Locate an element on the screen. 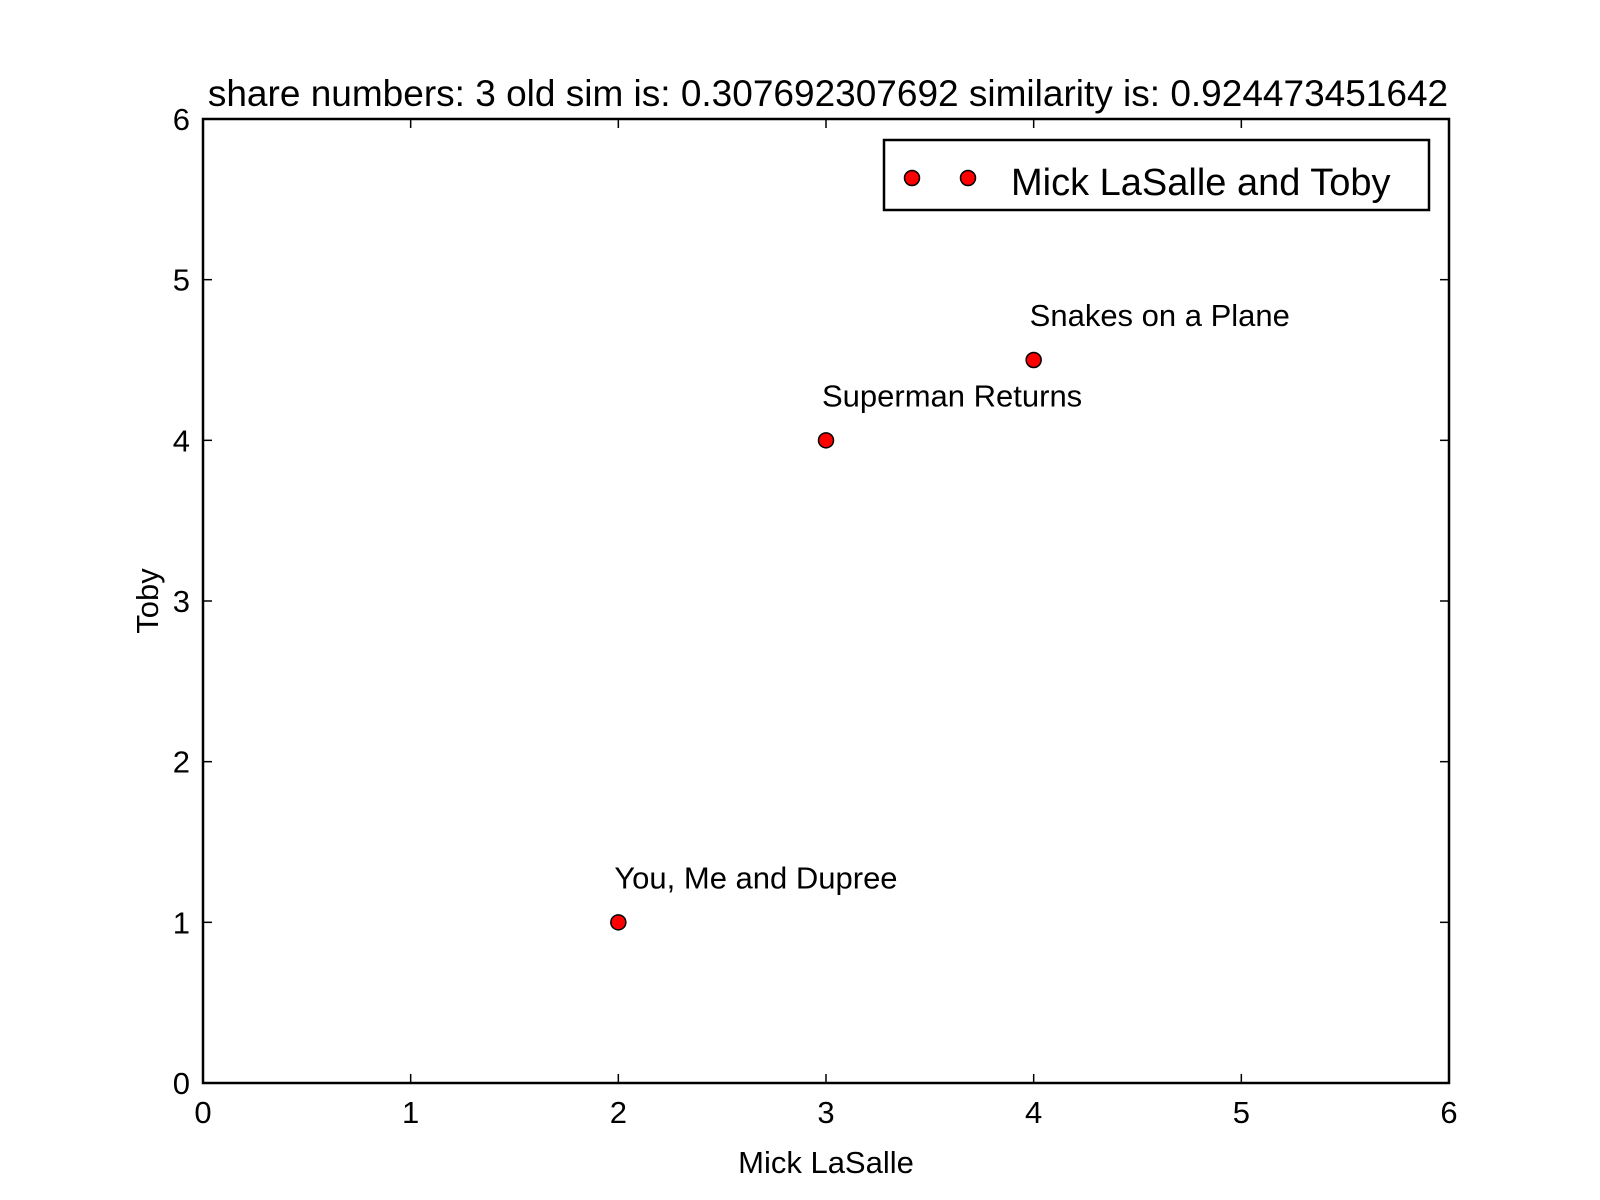 The image size is (1600, 1200). point-label: You, Me and Dupree is located at coordinates (755, 877).